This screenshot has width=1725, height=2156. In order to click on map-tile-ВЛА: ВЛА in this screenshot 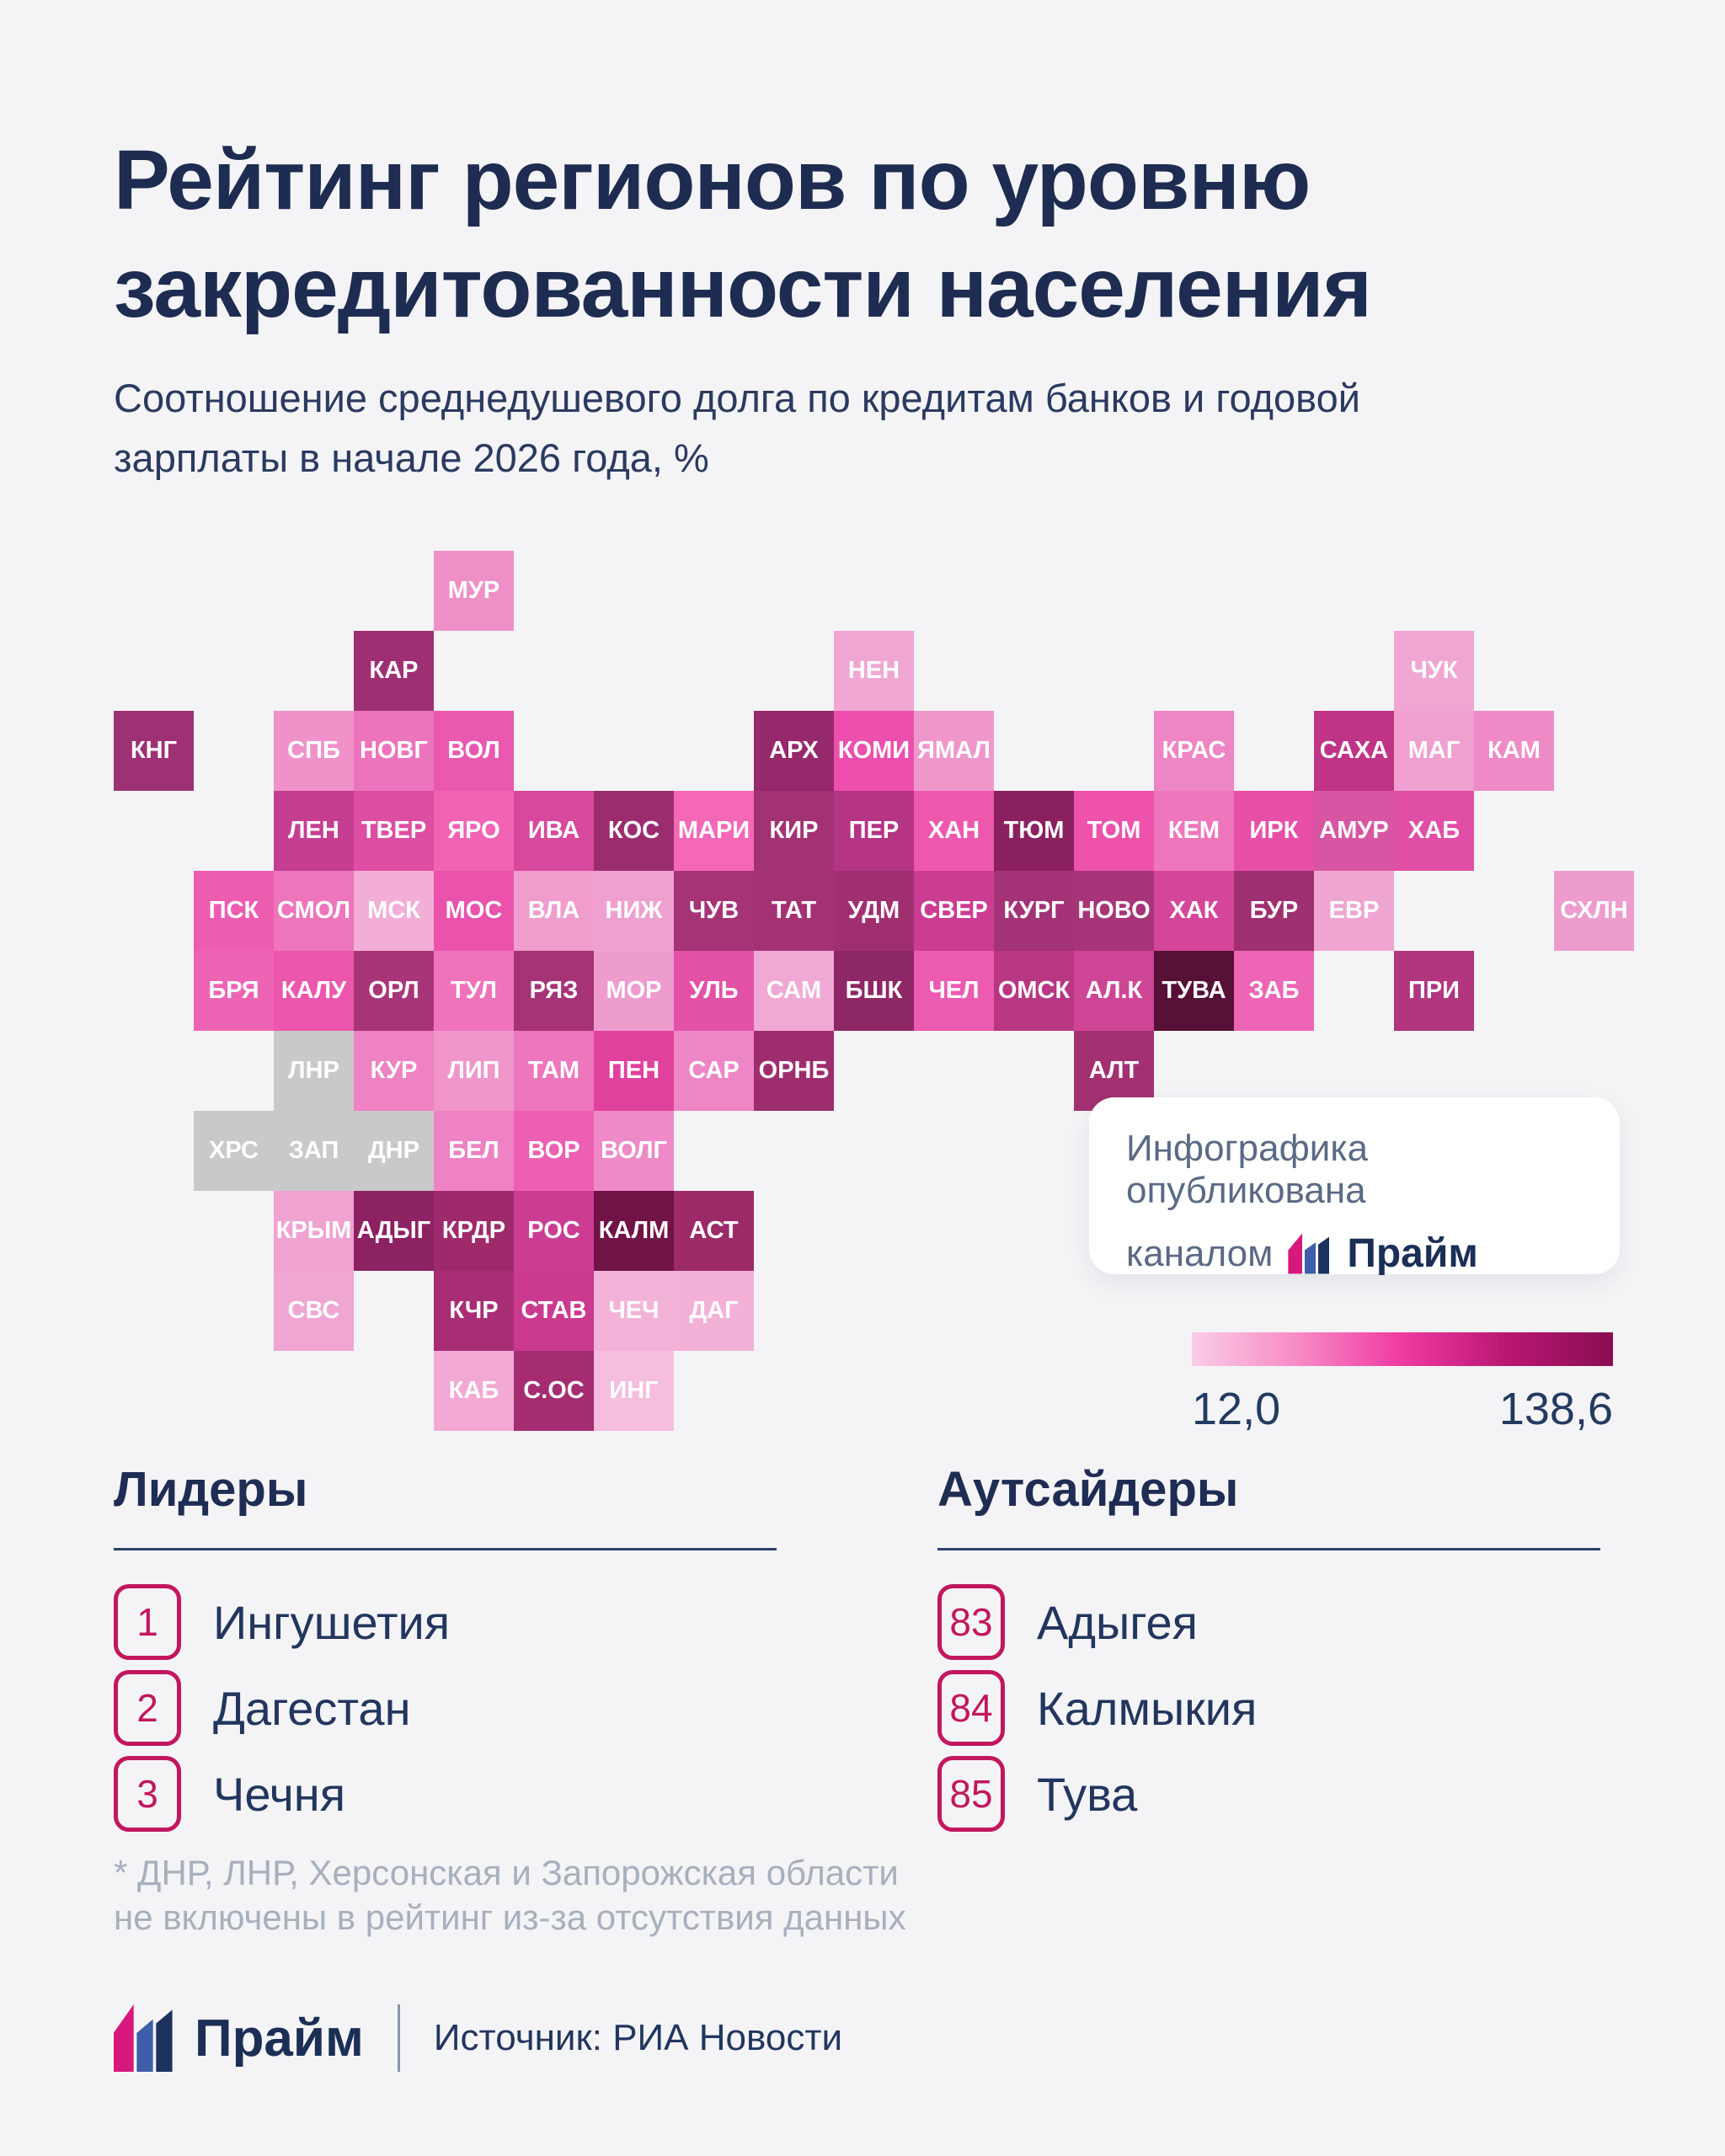, I will do `click(554, 911)`.